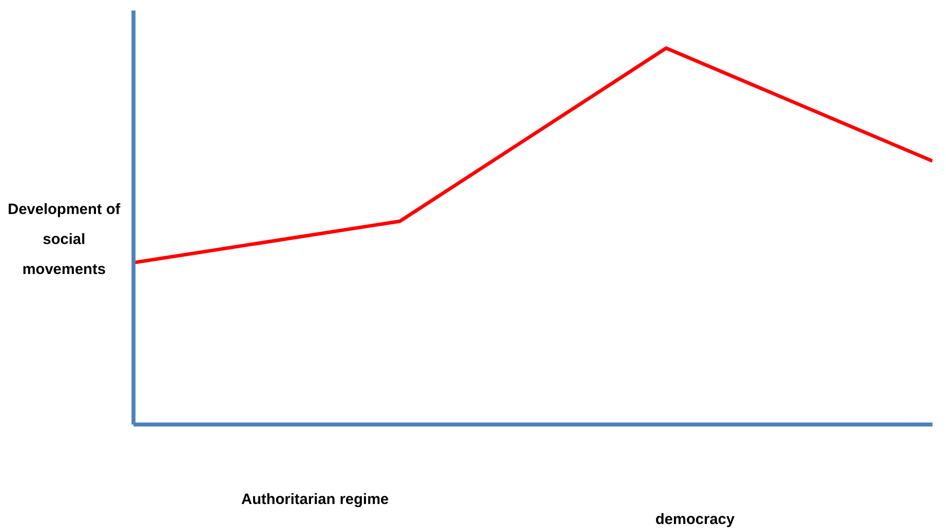 This screenshot has width=946, height=529. Describe the element at coordinates (695, 519) in the screenshot. I see `text: democracy` at that location.